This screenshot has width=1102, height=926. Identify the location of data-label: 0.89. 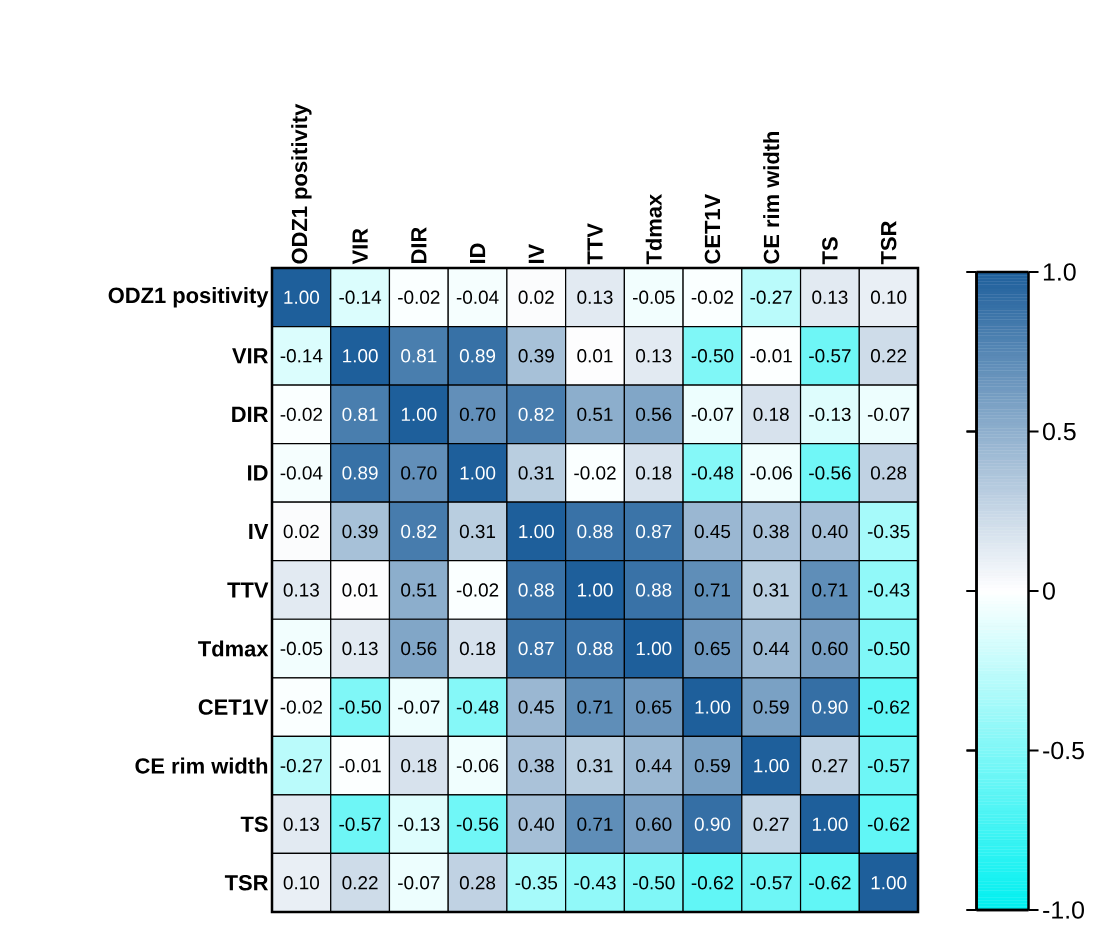
(477, 356).